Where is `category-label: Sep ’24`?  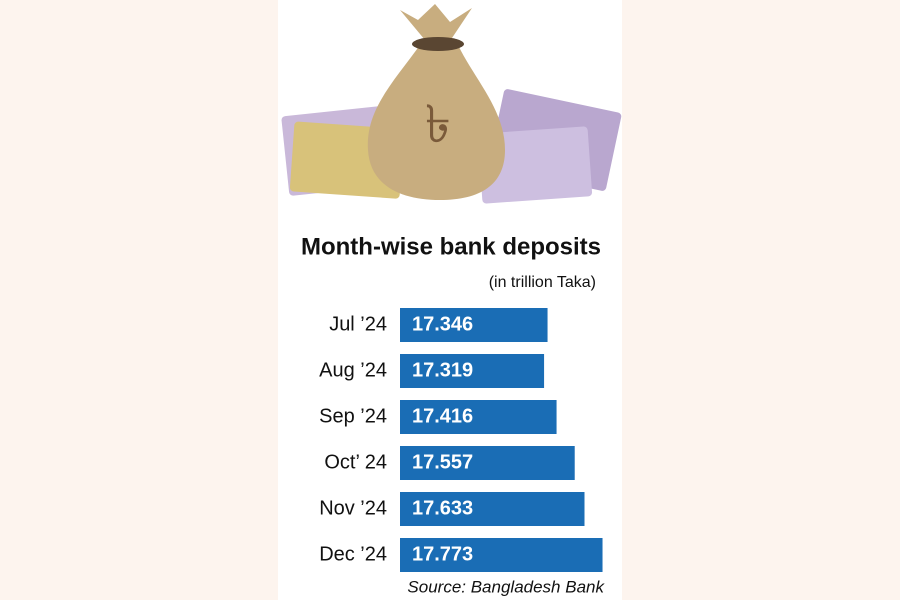
category-label: Sep ’24 is located at coordinates (353, 416).